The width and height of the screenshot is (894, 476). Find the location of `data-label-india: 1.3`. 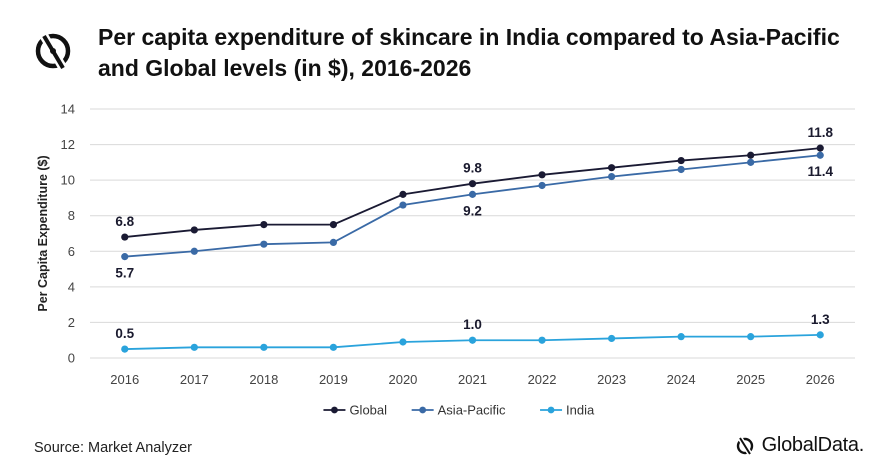

data-label-india: 1.3 is located at coordinates (820, 319).